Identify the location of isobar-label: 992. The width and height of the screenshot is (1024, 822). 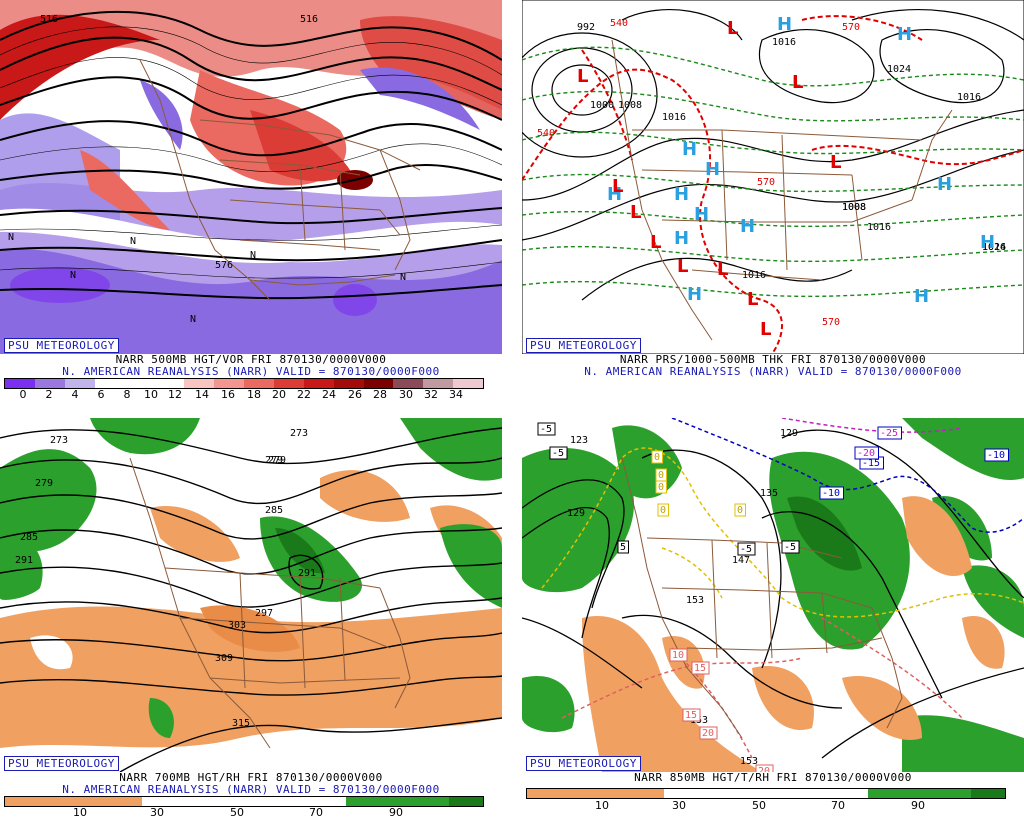
(586, 27).